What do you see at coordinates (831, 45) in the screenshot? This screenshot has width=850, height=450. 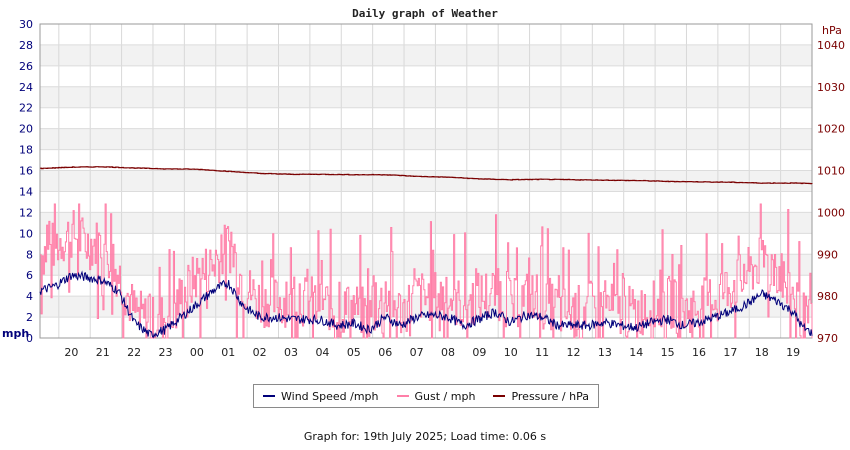 I see `y-right-tick-label: 1040` at bounding box center [831, 45].